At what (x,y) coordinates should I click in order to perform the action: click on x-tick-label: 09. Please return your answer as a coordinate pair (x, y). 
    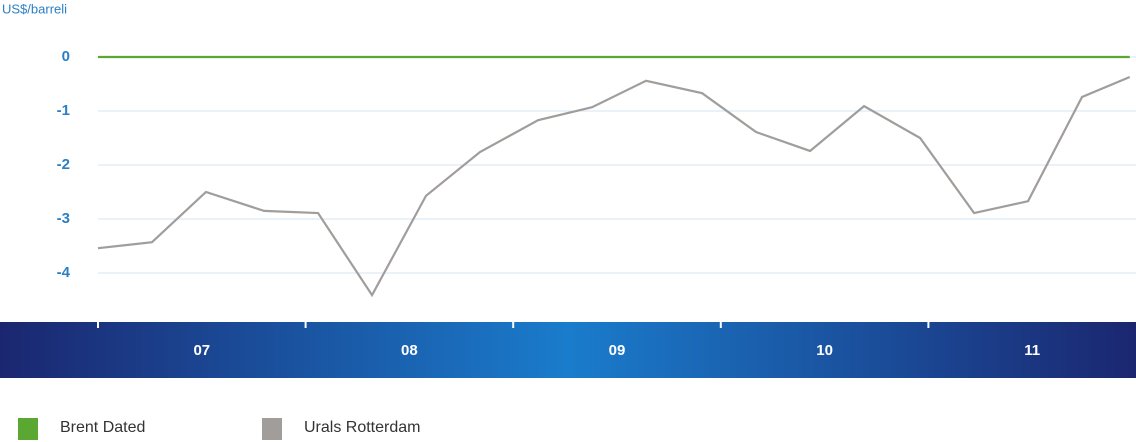
    Looking at the image, I should click on (617, 350).